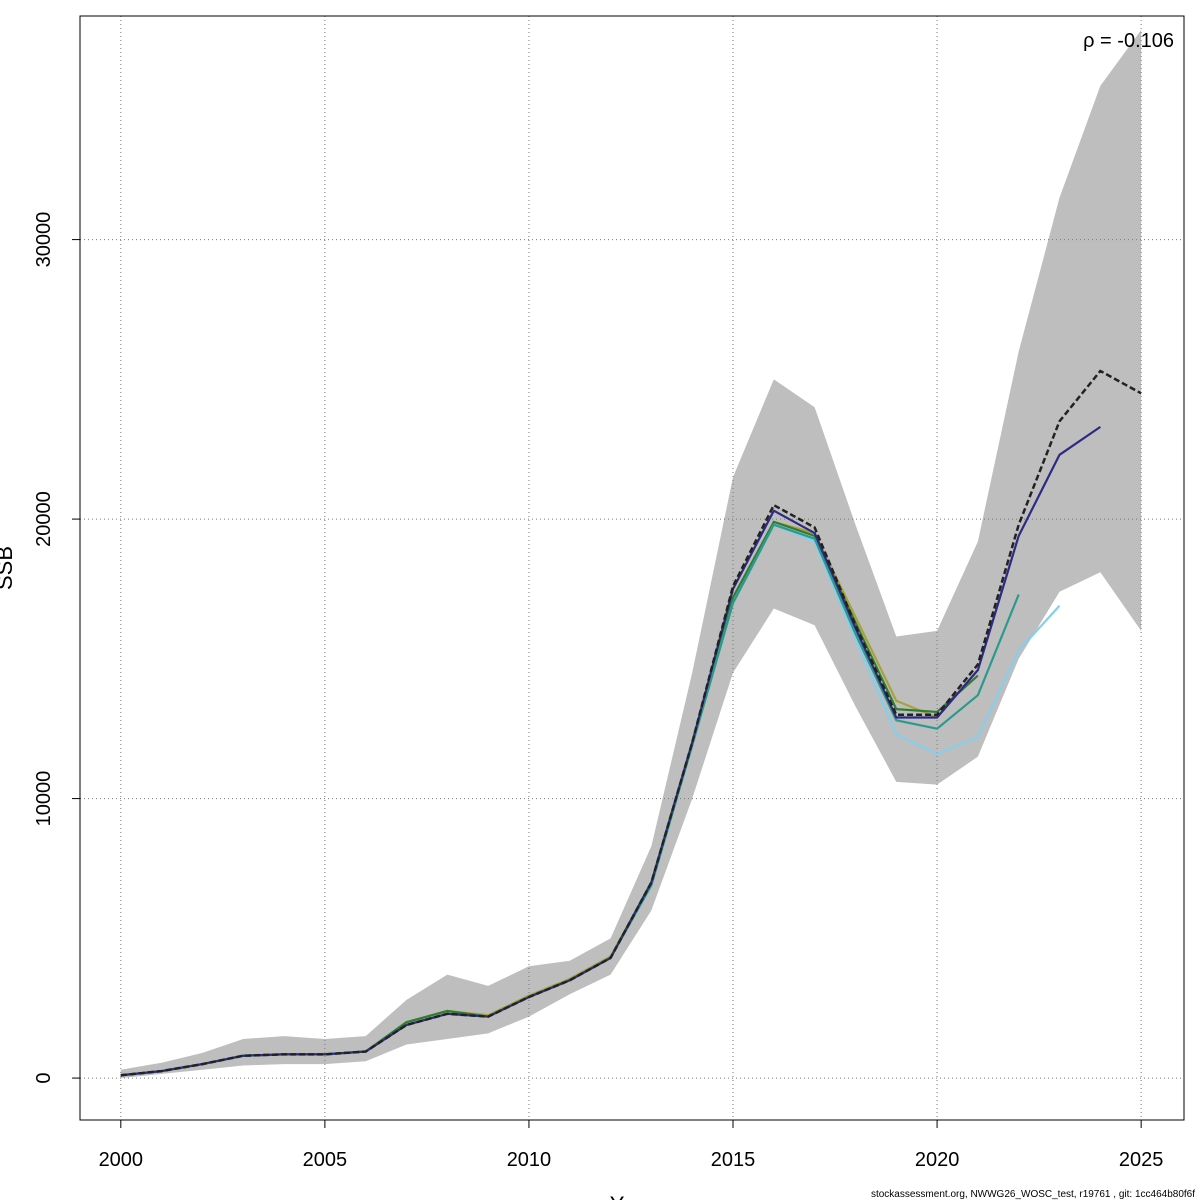 This screenshot has height=1200, width=1200. Describe the element at coordinates (529, 1160) in the screenshot. I see `x-tick-label: 2010` at that location.